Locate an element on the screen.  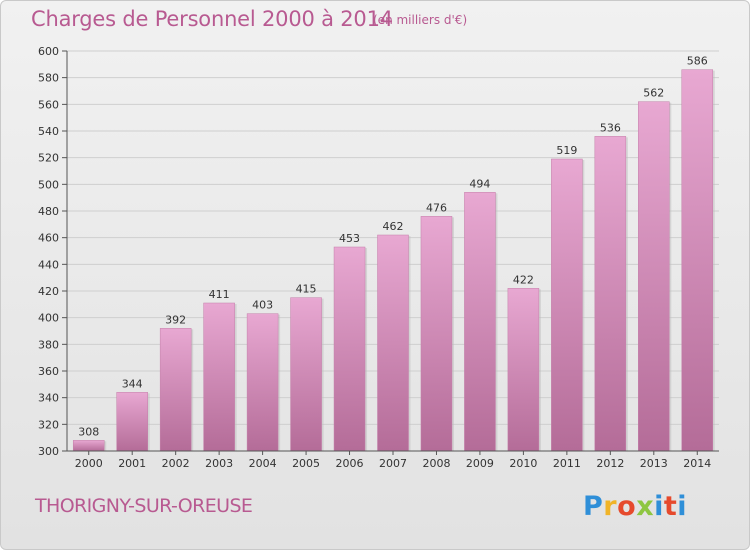
value-label: 562 is located at coordinates (653, 93).